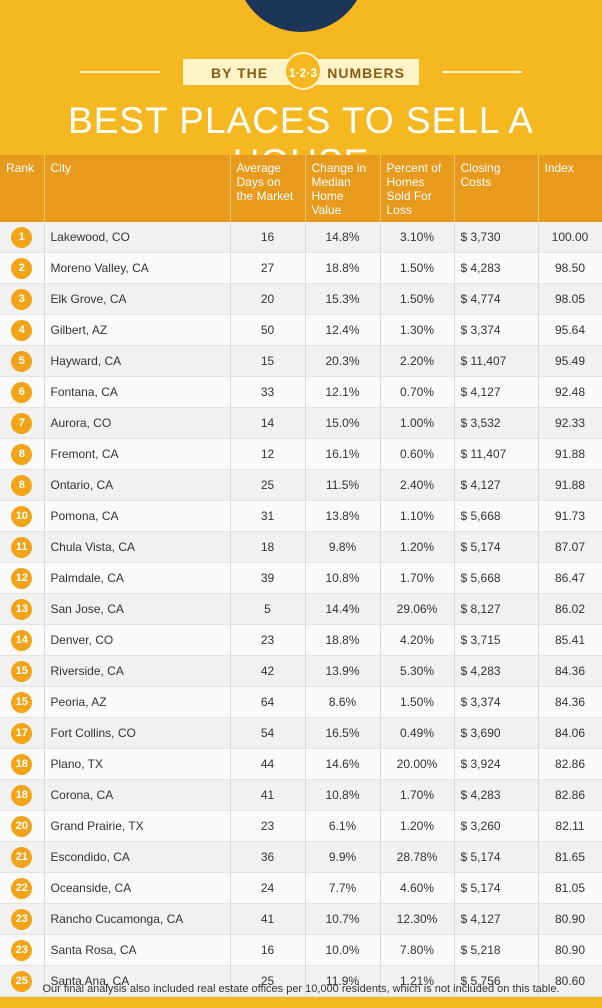  I want to click on cell: 7.7%, so click(343, 888).